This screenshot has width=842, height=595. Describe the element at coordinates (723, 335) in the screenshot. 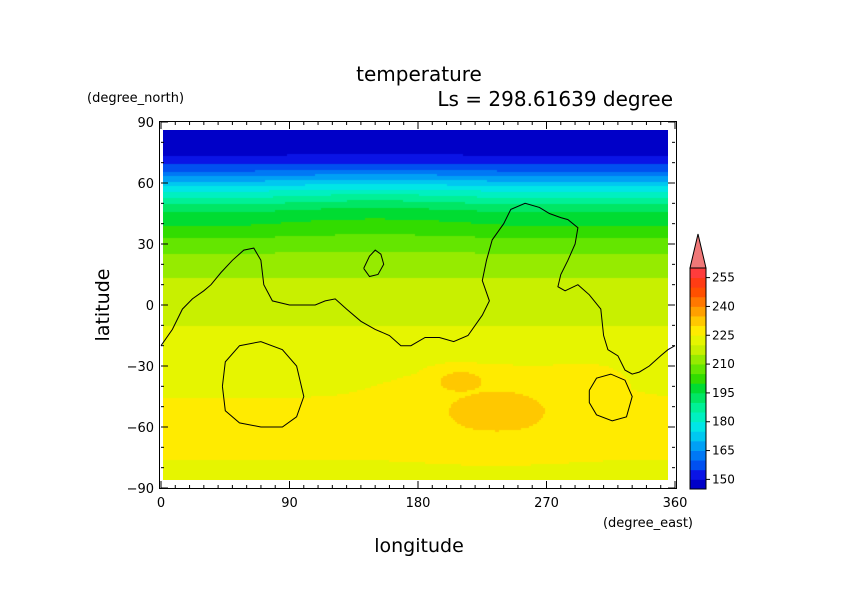

I see `colorbar-label: 225` at that location.